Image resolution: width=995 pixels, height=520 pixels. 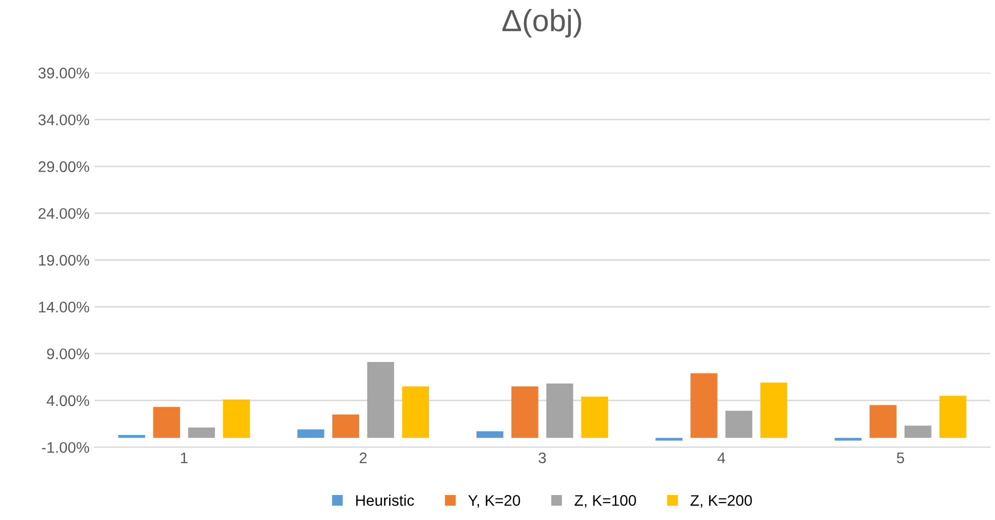 What do you see at coordinates (605, 501) in the screenshot?
I see `legend-label: Z, K=100` at bounding box center [605, 501].